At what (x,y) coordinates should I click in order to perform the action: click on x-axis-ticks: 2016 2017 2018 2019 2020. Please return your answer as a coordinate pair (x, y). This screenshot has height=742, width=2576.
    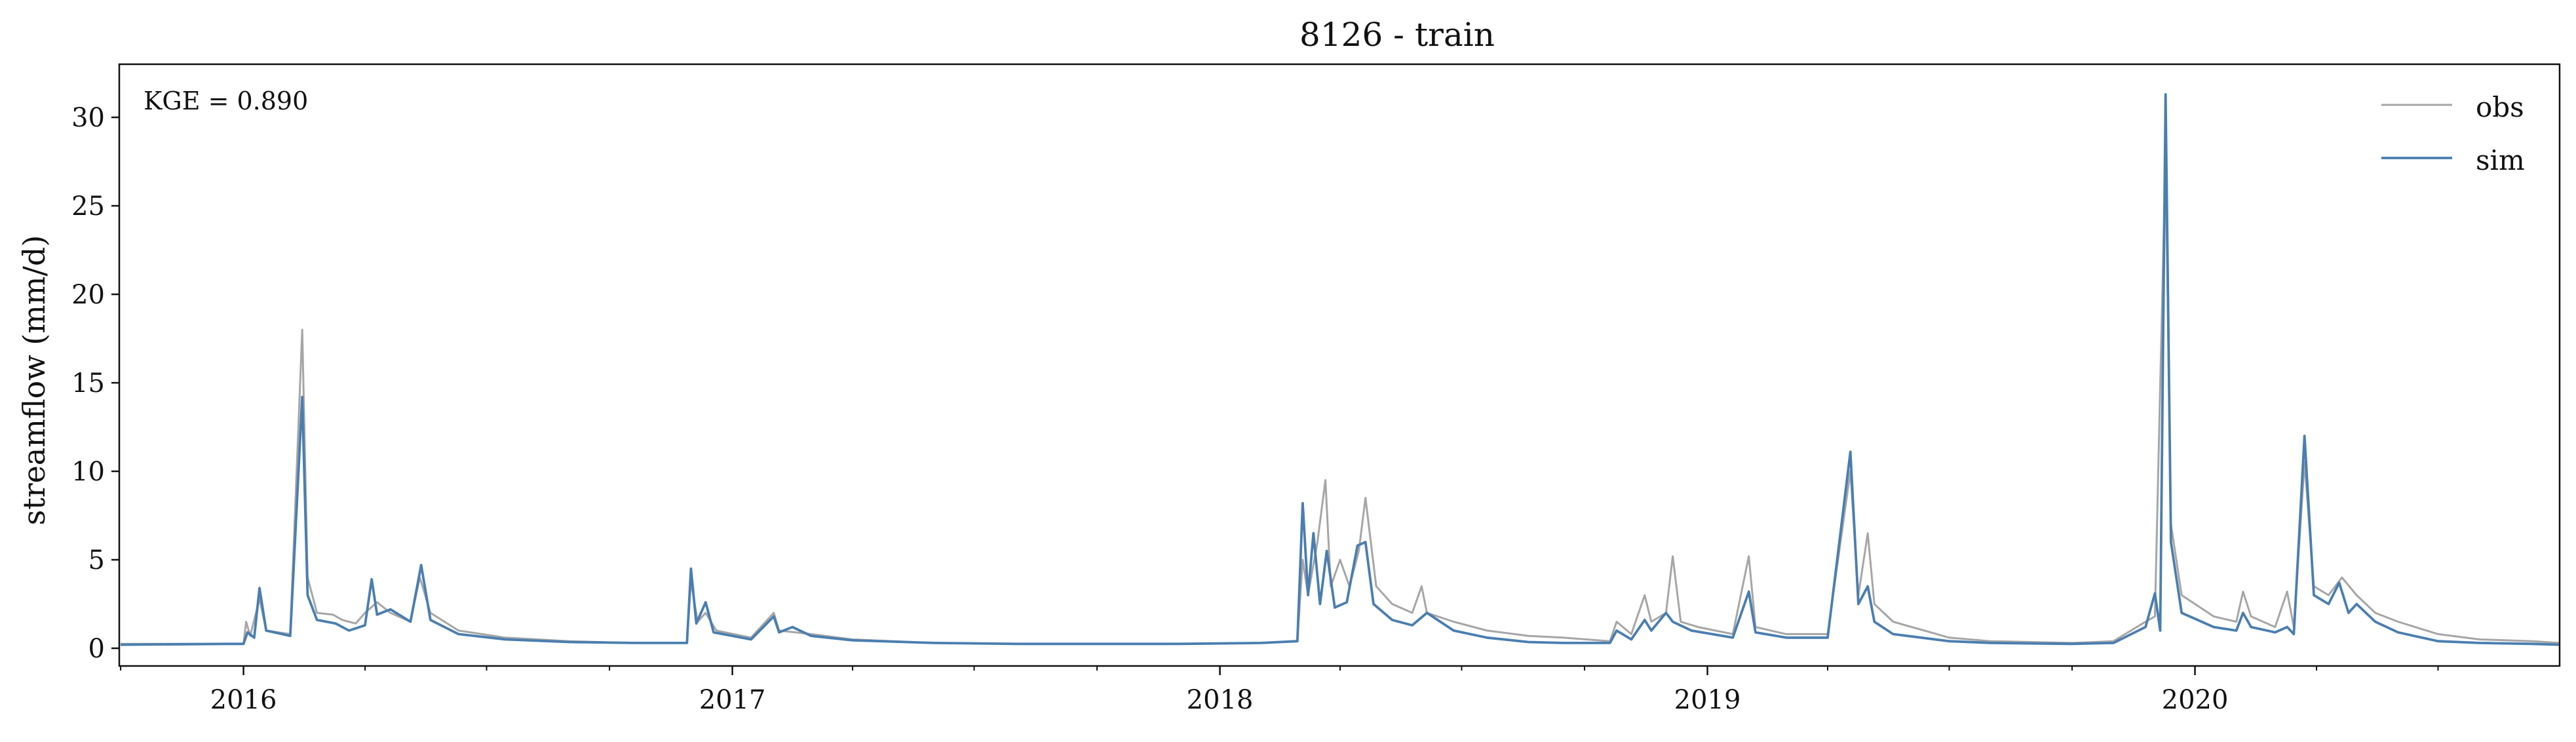
    Looking at the image, I should click on (1279, 690).